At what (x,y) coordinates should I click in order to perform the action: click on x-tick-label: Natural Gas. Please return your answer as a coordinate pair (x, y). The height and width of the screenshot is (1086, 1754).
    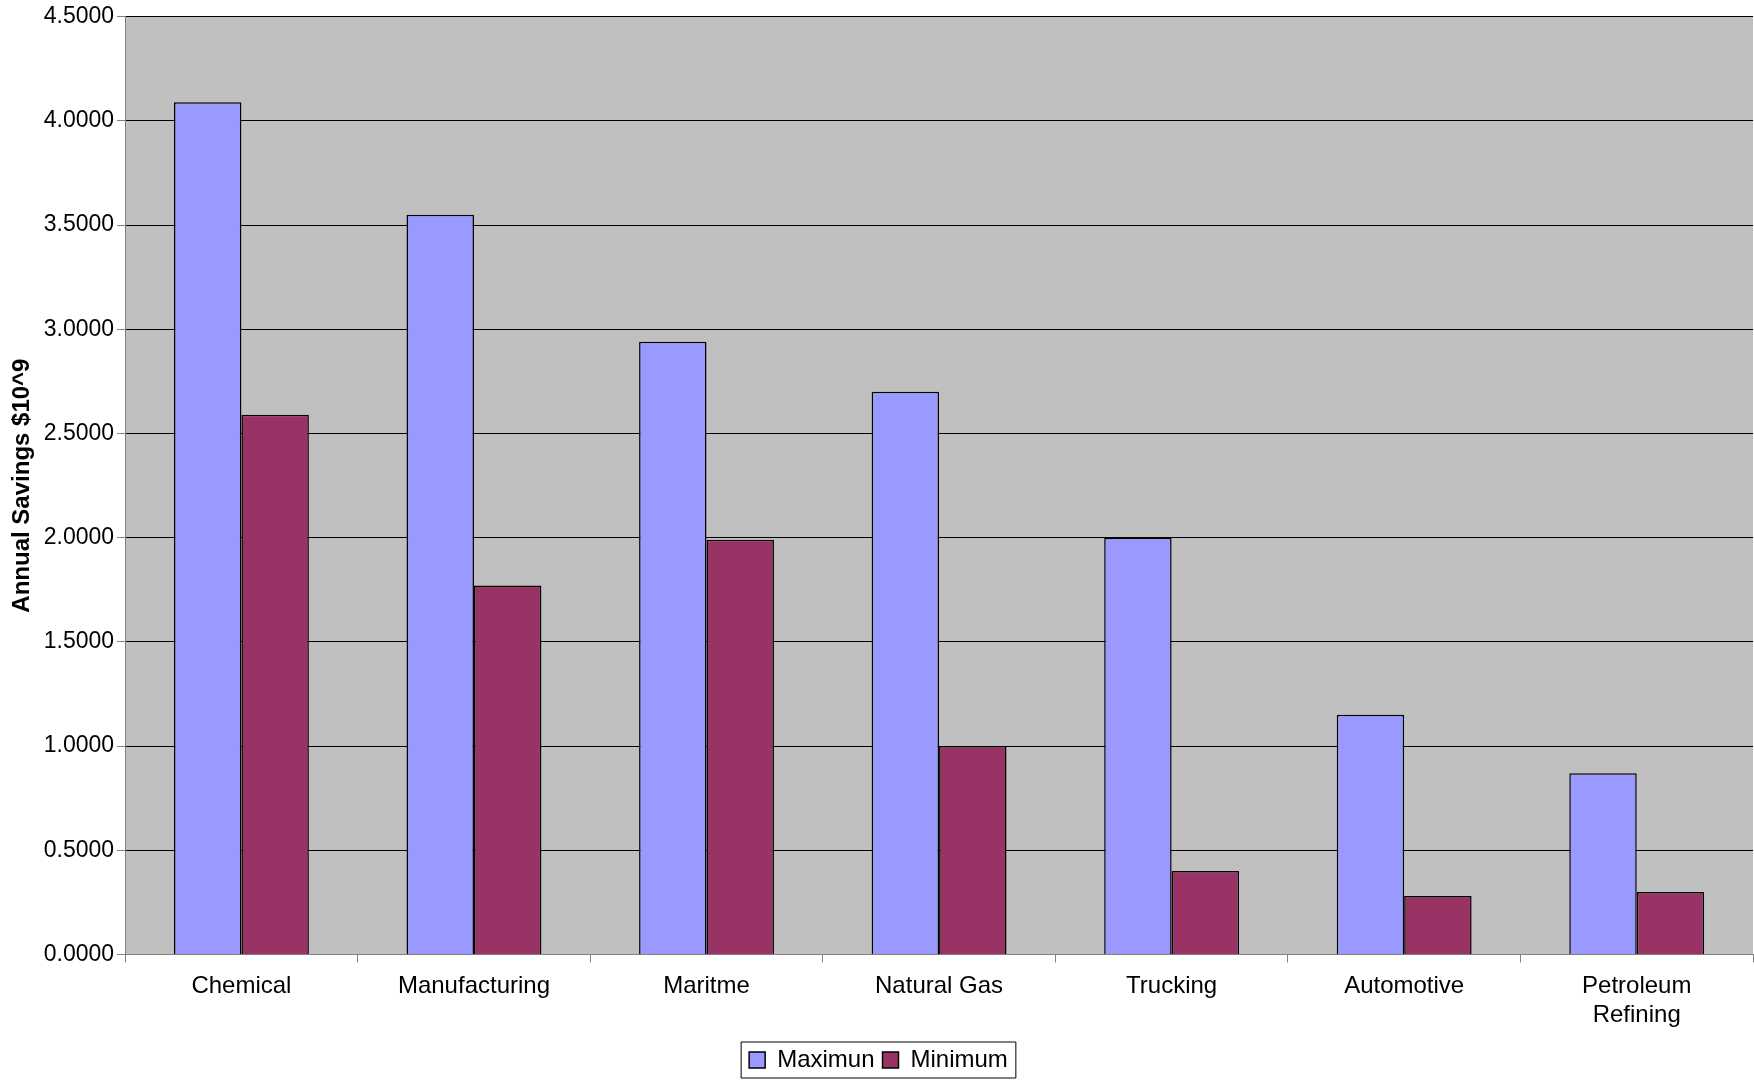
    Looking at the image, I should click on (939, 985).